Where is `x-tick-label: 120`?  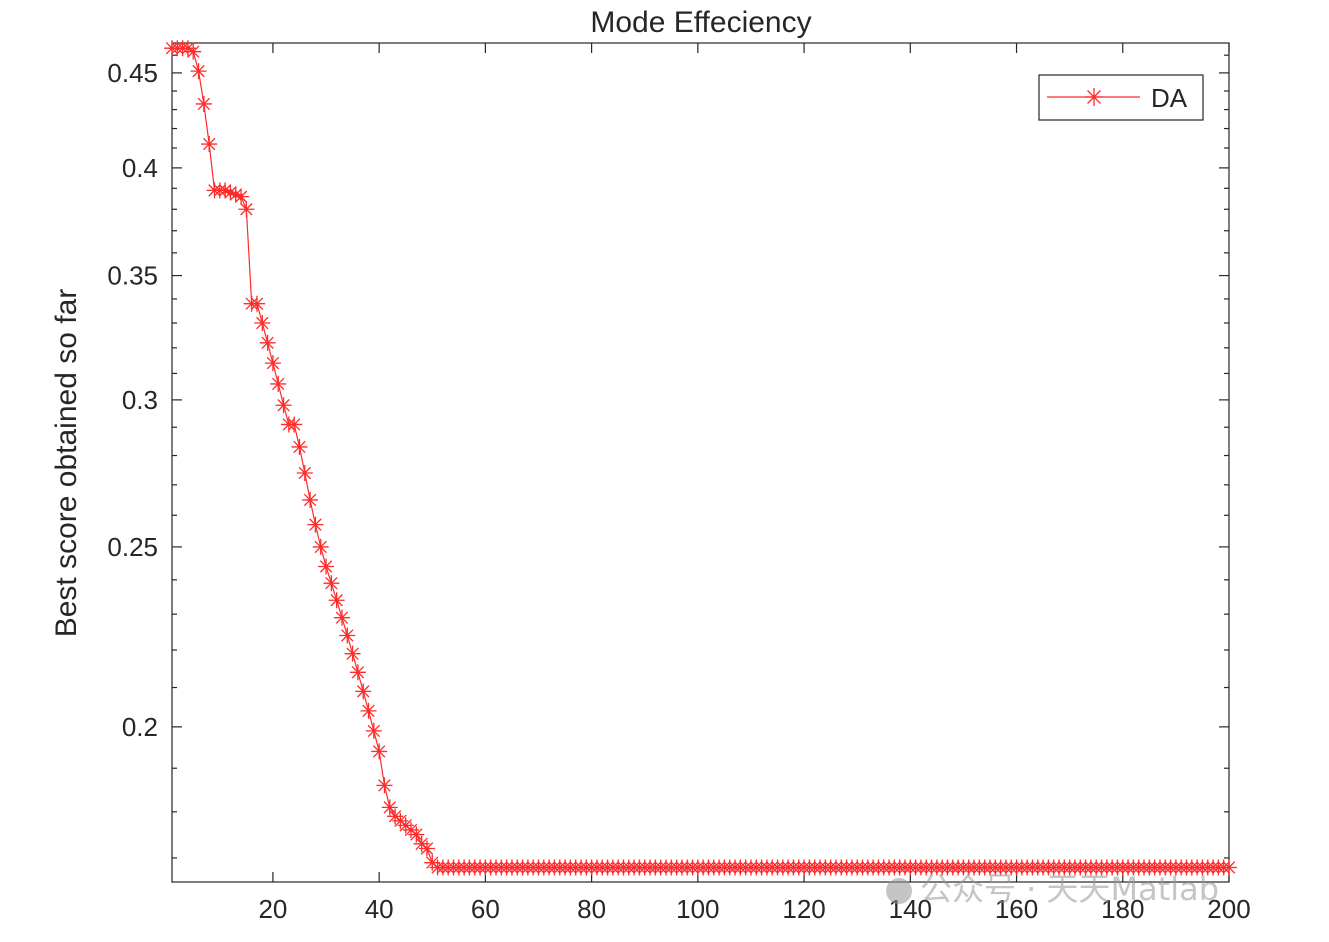
x-tick-label: 120 is located at coordinates (803, 909).